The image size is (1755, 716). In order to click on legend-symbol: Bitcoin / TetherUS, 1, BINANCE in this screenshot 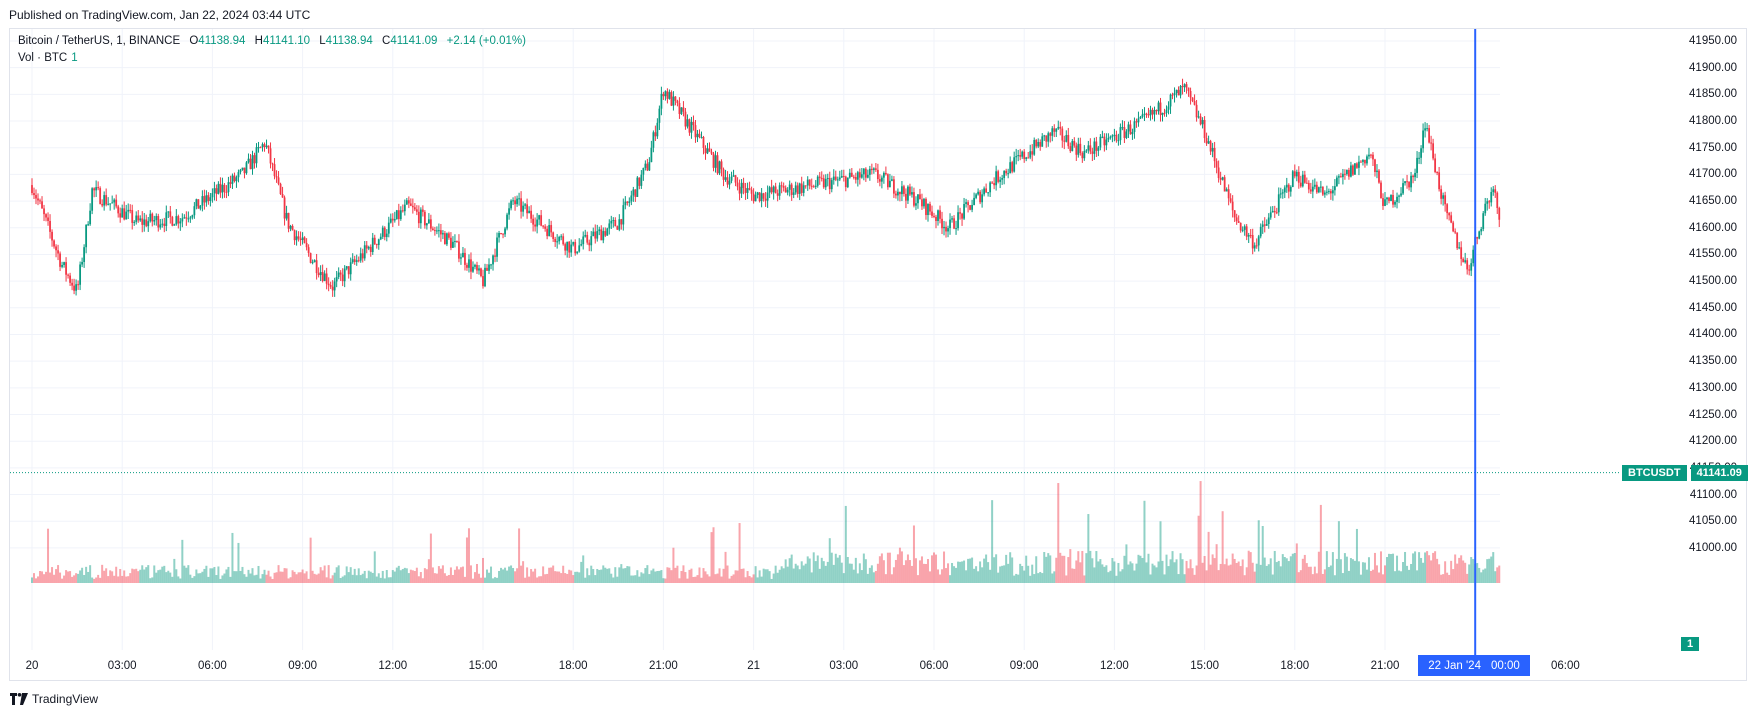, I will do `click(99, 41)`.